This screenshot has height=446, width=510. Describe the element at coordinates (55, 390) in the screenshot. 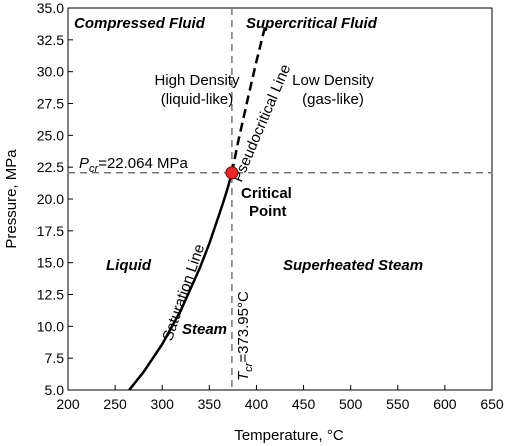

I see `y-tick-label: 5.0` at that location.